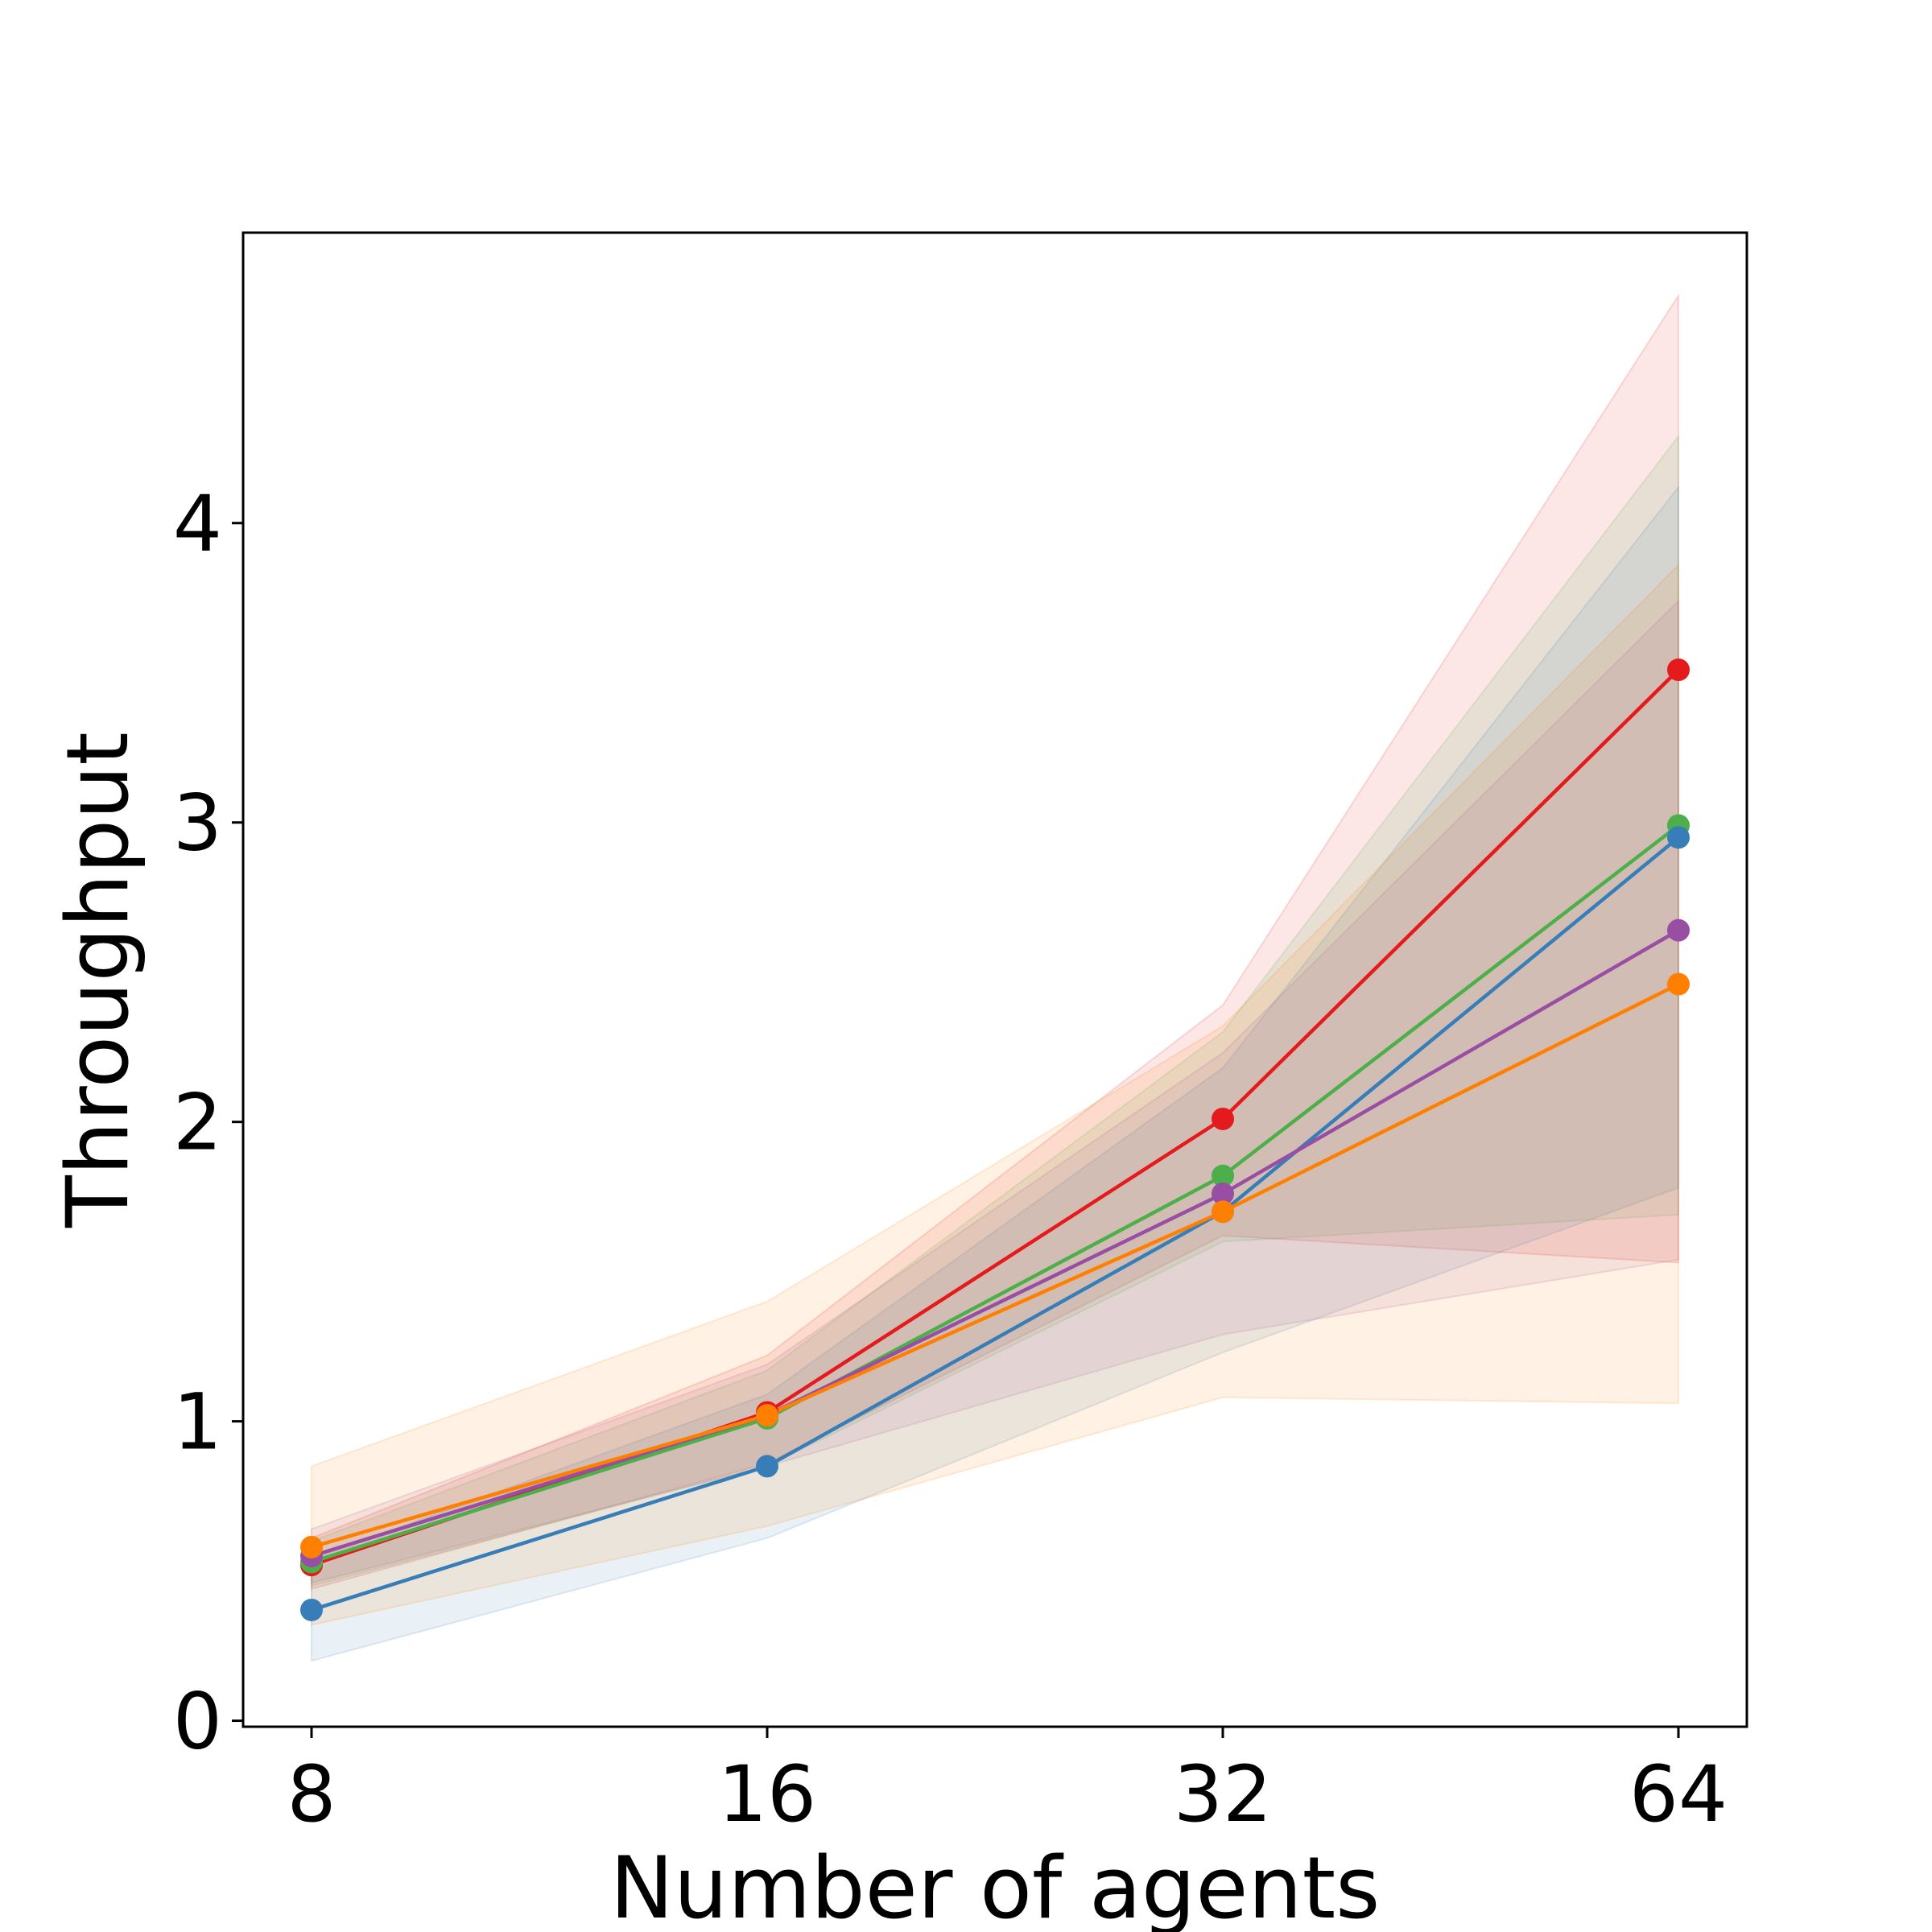  I want to click on x-axis-ticks: 8 16 32 64, so click(1007, 1783).